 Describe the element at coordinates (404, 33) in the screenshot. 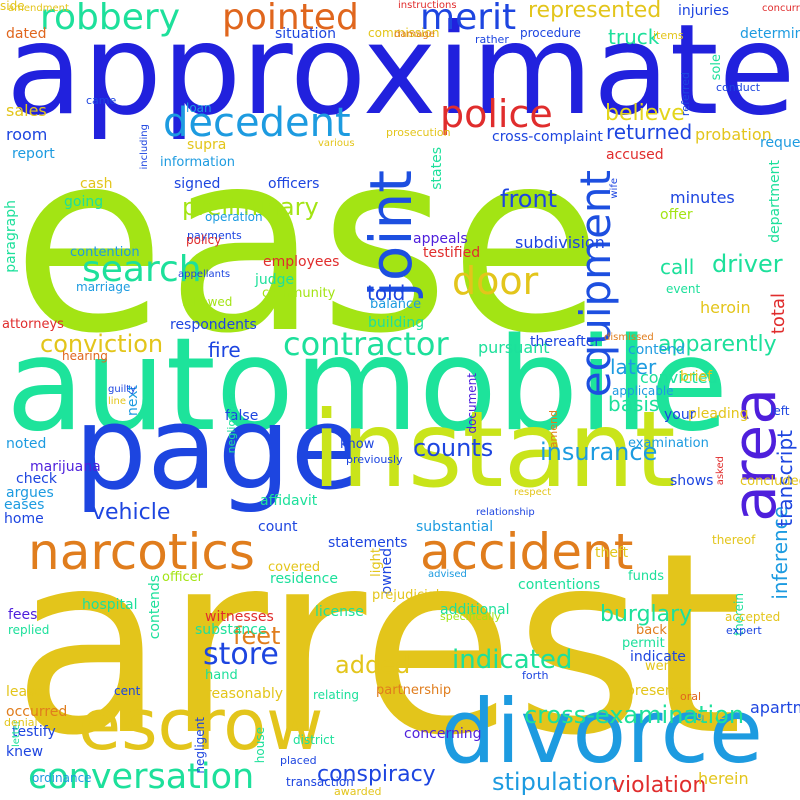

I see `word-commission: commission` at that location.